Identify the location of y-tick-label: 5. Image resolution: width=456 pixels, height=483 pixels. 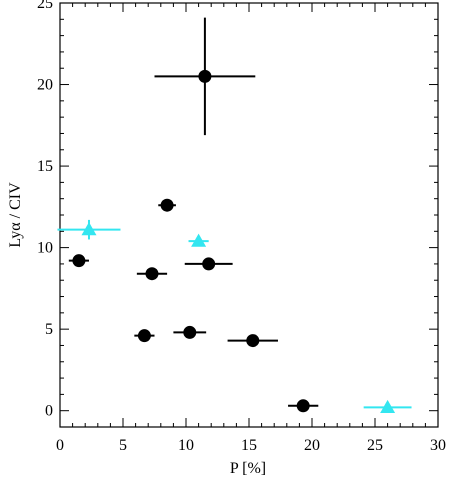
(49, 329).